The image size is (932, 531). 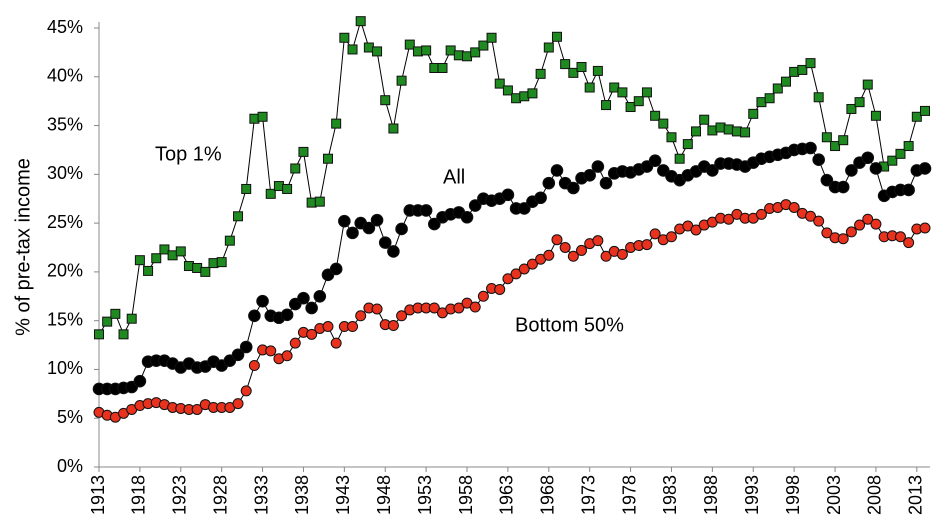 What do you see at coordinates (65, 368) in the screenshot?
I see `y-tick-label: 10%` at bounding box center [65, 368].